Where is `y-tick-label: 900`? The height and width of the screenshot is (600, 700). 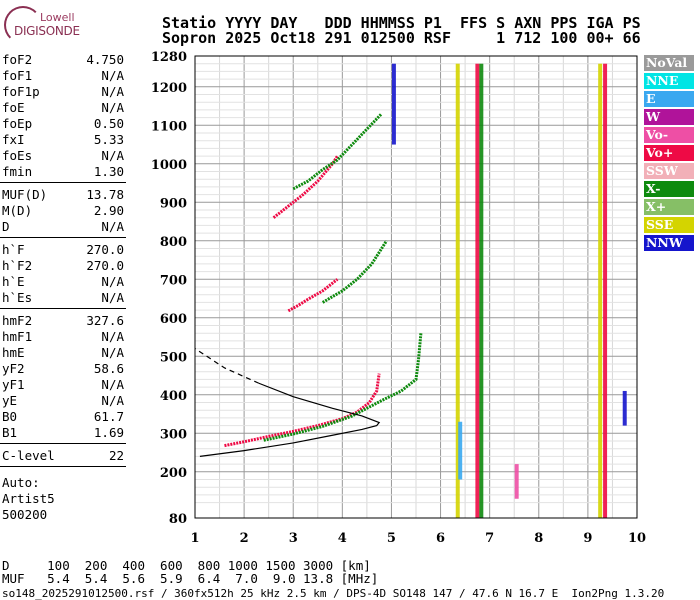
y-tick-label: 900 is located at coordinates (173, 203).